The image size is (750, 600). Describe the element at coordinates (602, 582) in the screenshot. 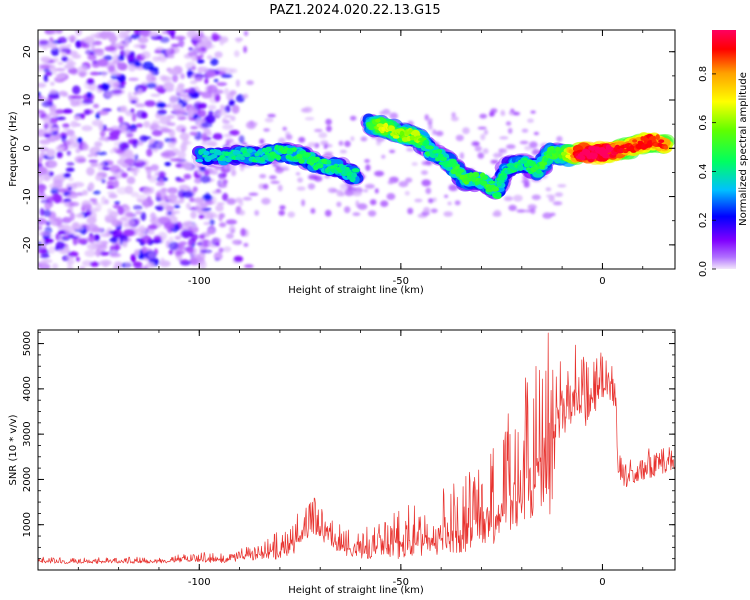

I see `x-tick-label: 0` at that location.